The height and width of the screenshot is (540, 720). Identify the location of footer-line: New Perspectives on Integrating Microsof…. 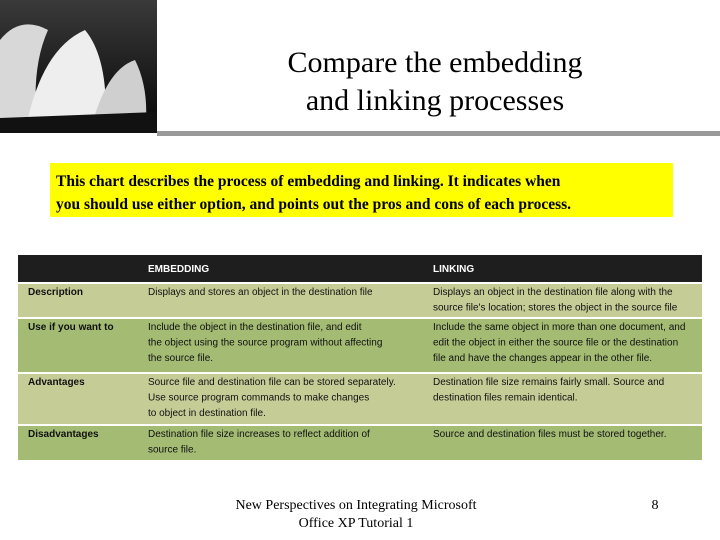
(355, 505).